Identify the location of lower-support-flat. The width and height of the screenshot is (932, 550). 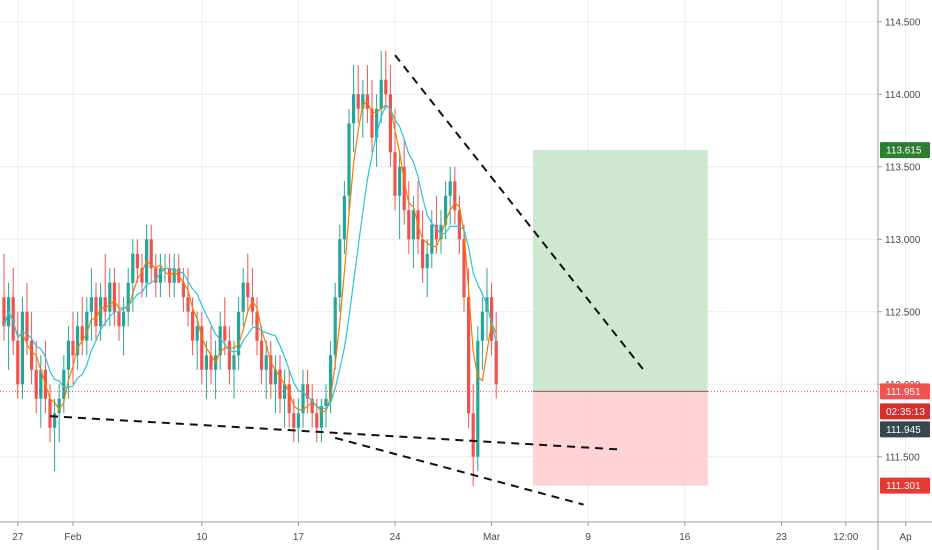
(335, 433).